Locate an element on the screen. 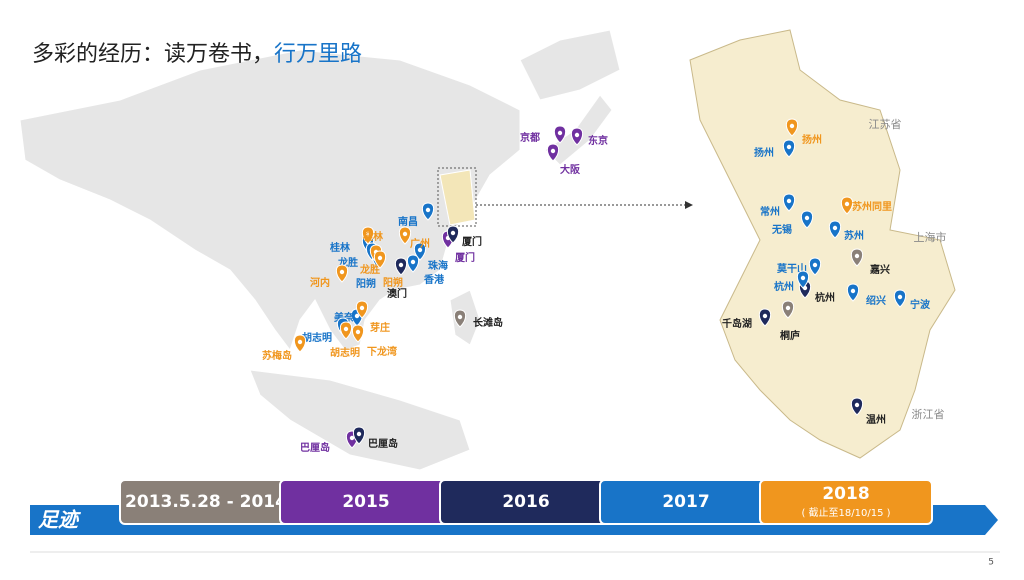  region-label: 浙江省 is located at coordinates (928, 414).